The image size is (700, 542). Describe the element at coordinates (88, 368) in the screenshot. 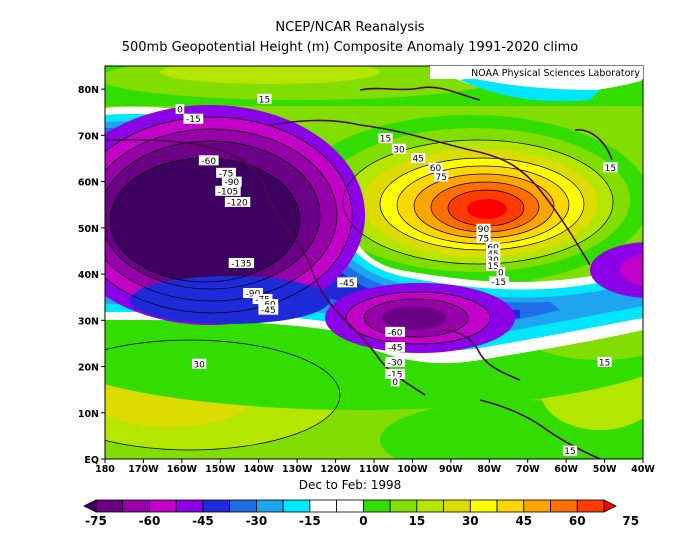

I see `lat-label: 20N` at that location.